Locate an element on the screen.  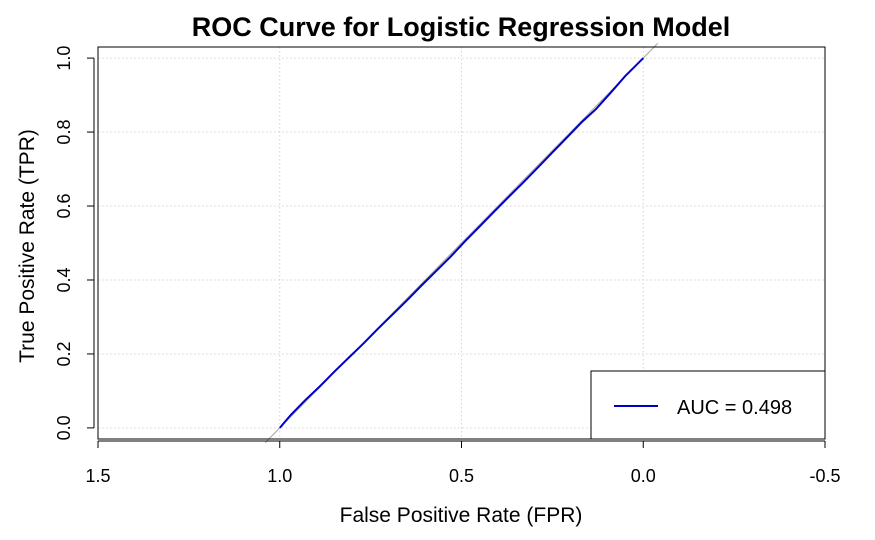
x-tick-label: 1.0 is located at coordinates (279, 476).